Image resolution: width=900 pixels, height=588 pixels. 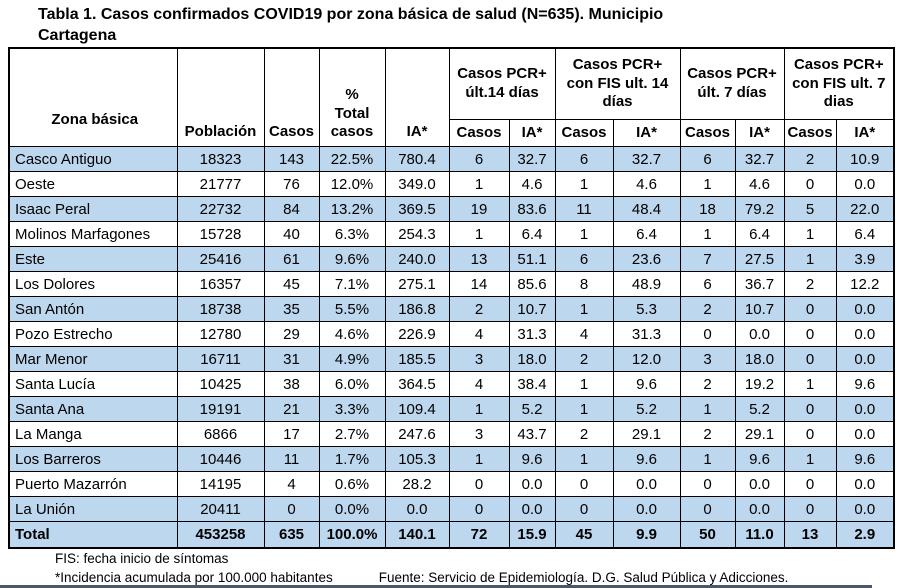 I want to click on cell-value: 4.6%, so click(x=352, y=334).